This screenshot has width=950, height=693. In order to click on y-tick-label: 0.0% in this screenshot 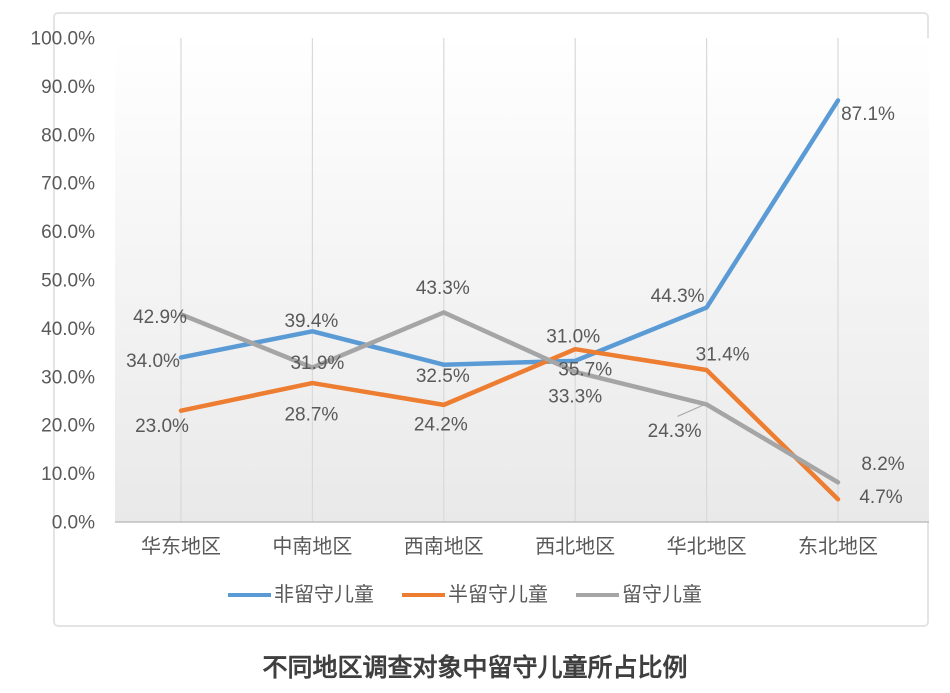, I will do `click(73, 523)`.